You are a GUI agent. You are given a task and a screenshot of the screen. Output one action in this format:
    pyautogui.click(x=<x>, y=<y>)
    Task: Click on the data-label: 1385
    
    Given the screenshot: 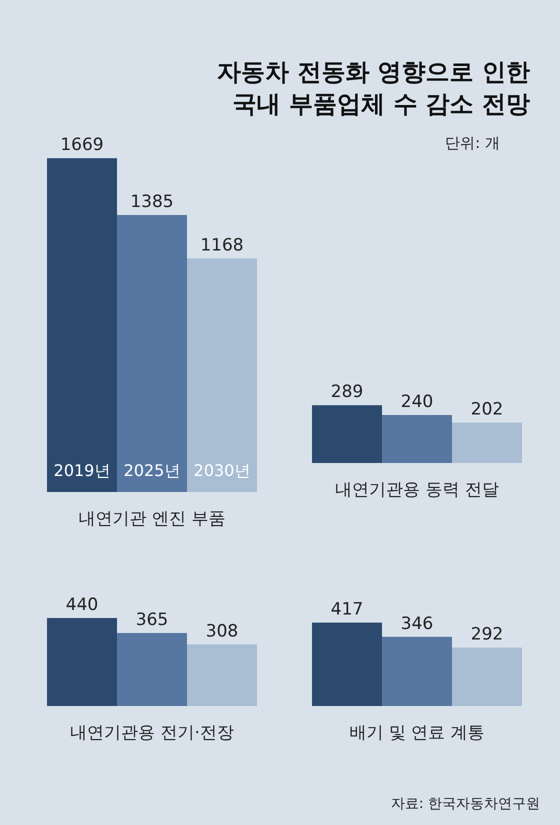 What is the action you would take?
    pyautogui.click(x=152, y=202)
    